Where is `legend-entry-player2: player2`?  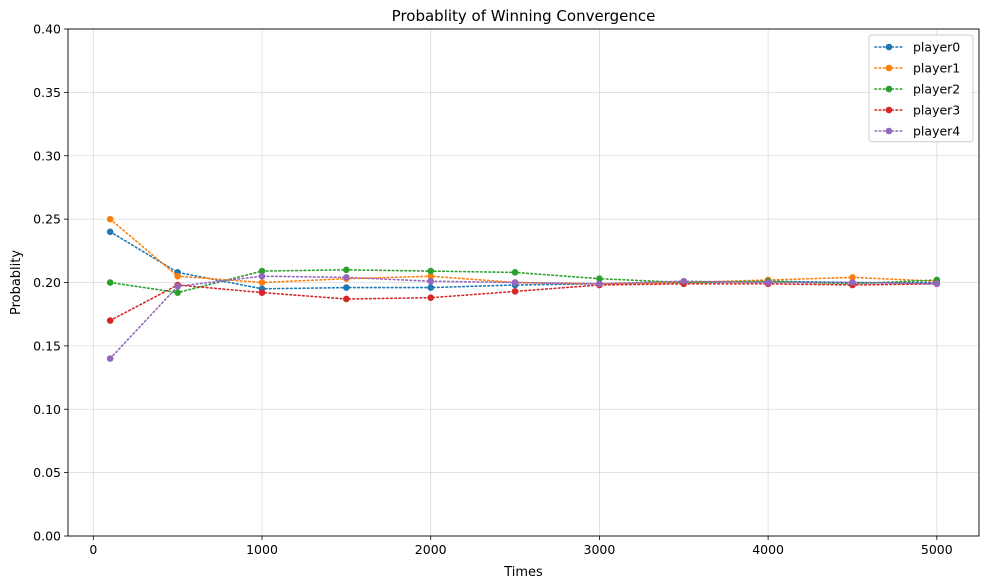
legend-entry-player2: player2 is located at coordinates (917, 89).